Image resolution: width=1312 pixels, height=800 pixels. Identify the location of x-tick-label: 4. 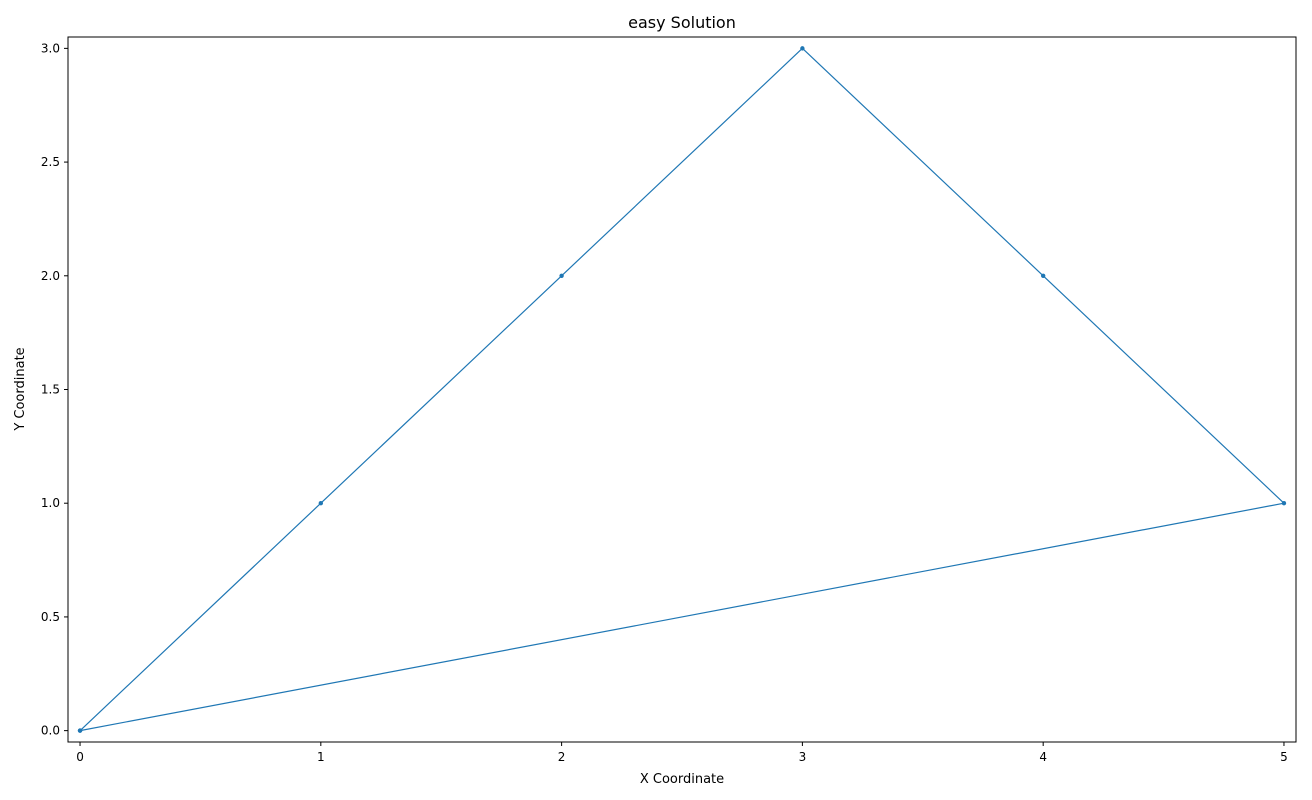
(1043, 757).